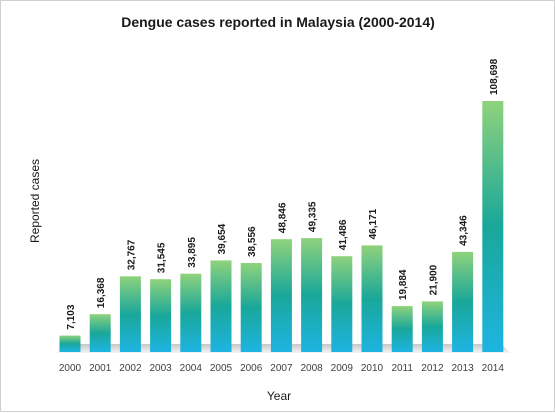  I want to click on data-label-2006: 38,556, so click(252, 241).